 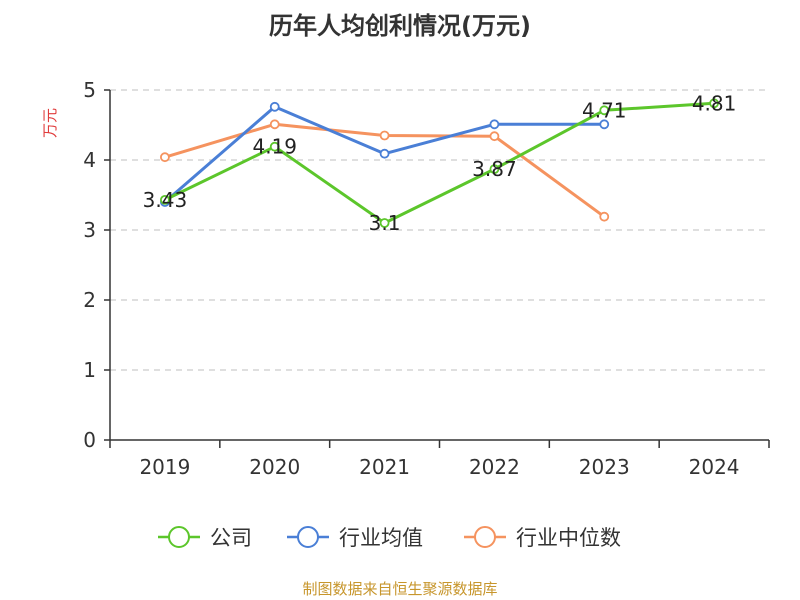 I want to click on data-label: 3.43, so click(x=165, y=200).